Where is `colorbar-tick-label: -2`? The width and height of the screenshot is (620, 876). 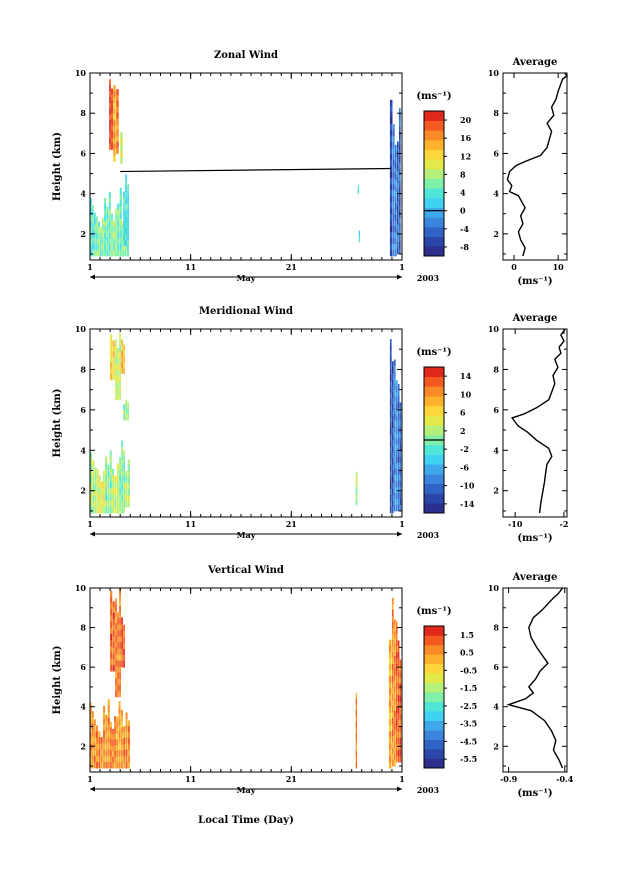
colorbar-tick-label: -2 is located at coordinates (464, 449).